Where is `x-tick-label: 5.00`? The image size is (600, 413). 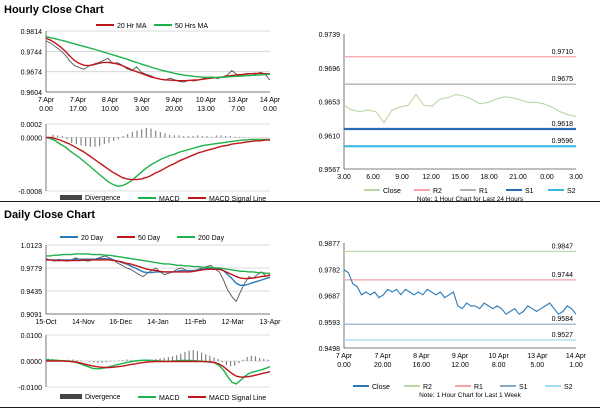 x-tick-label: 5.00 is located at coordinates (538, 365).